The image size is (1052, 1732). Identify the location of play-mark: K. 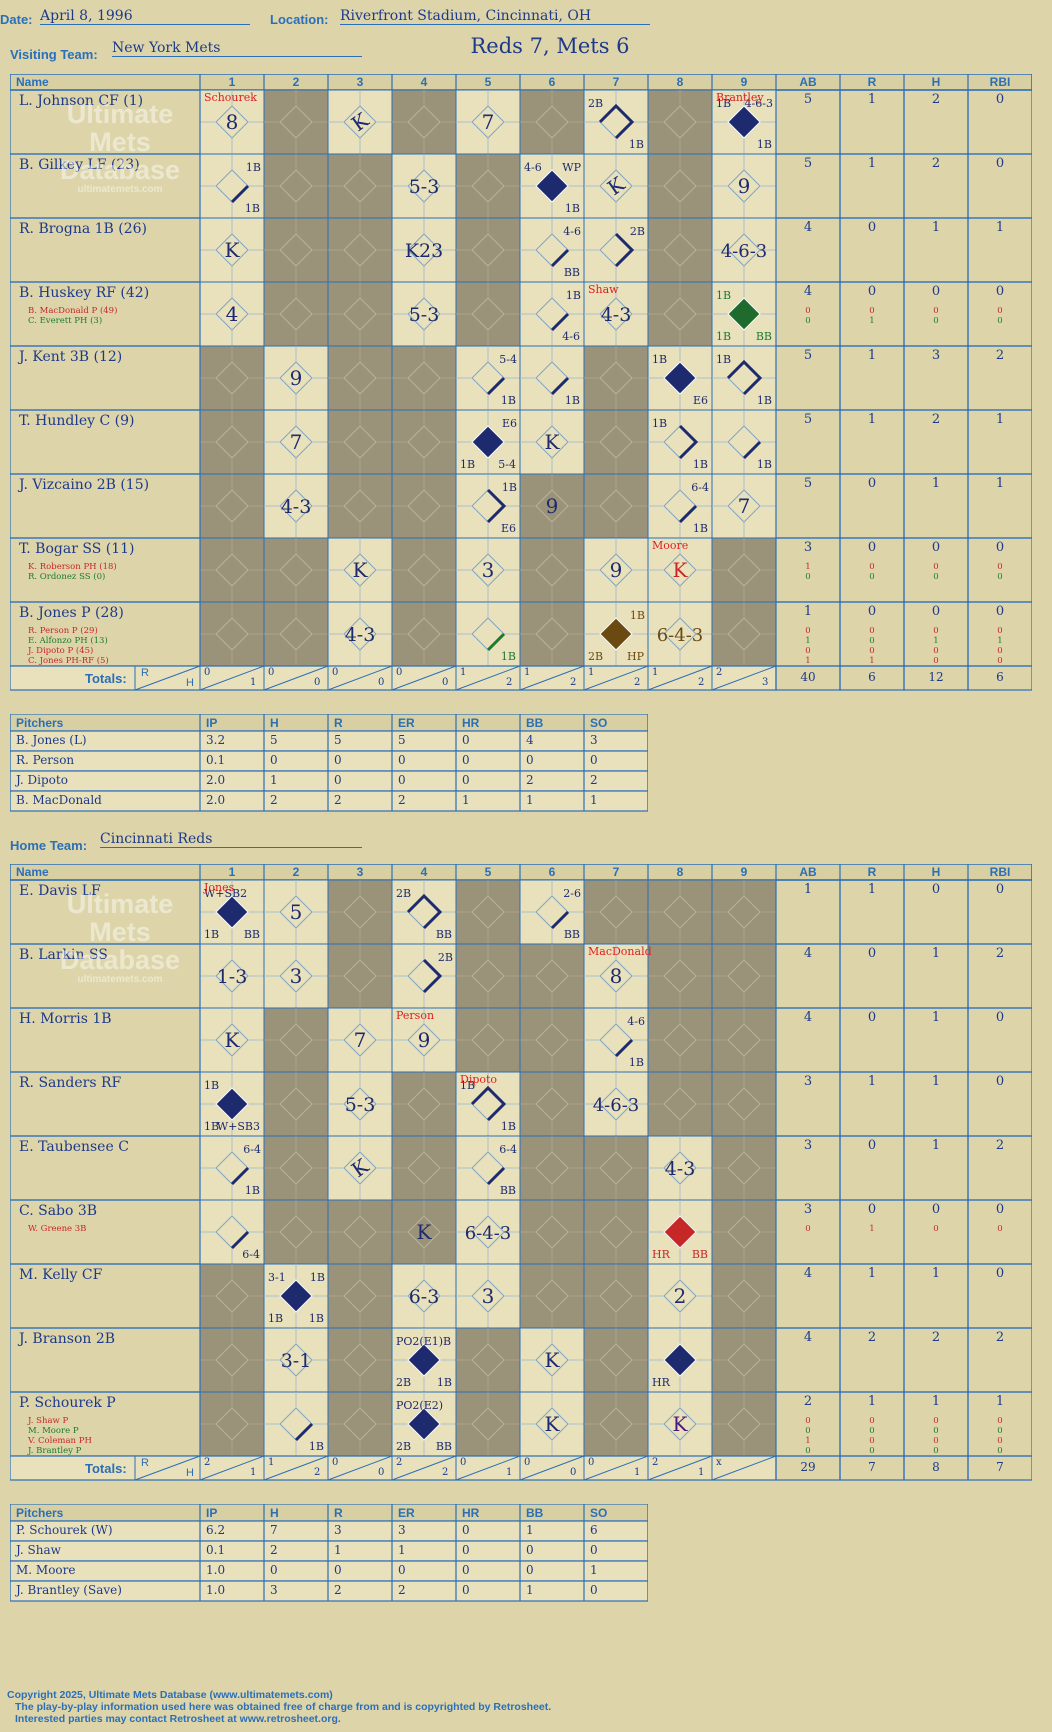
(233, 250).